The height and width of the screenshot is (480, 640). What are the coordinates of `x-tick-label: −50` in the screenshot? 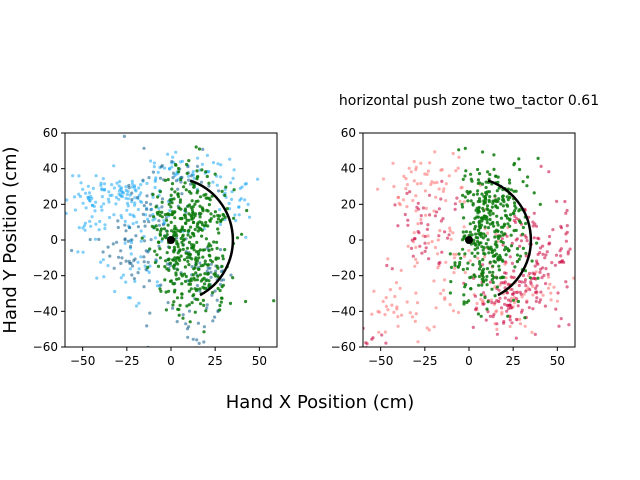 It's located at (82, 361).